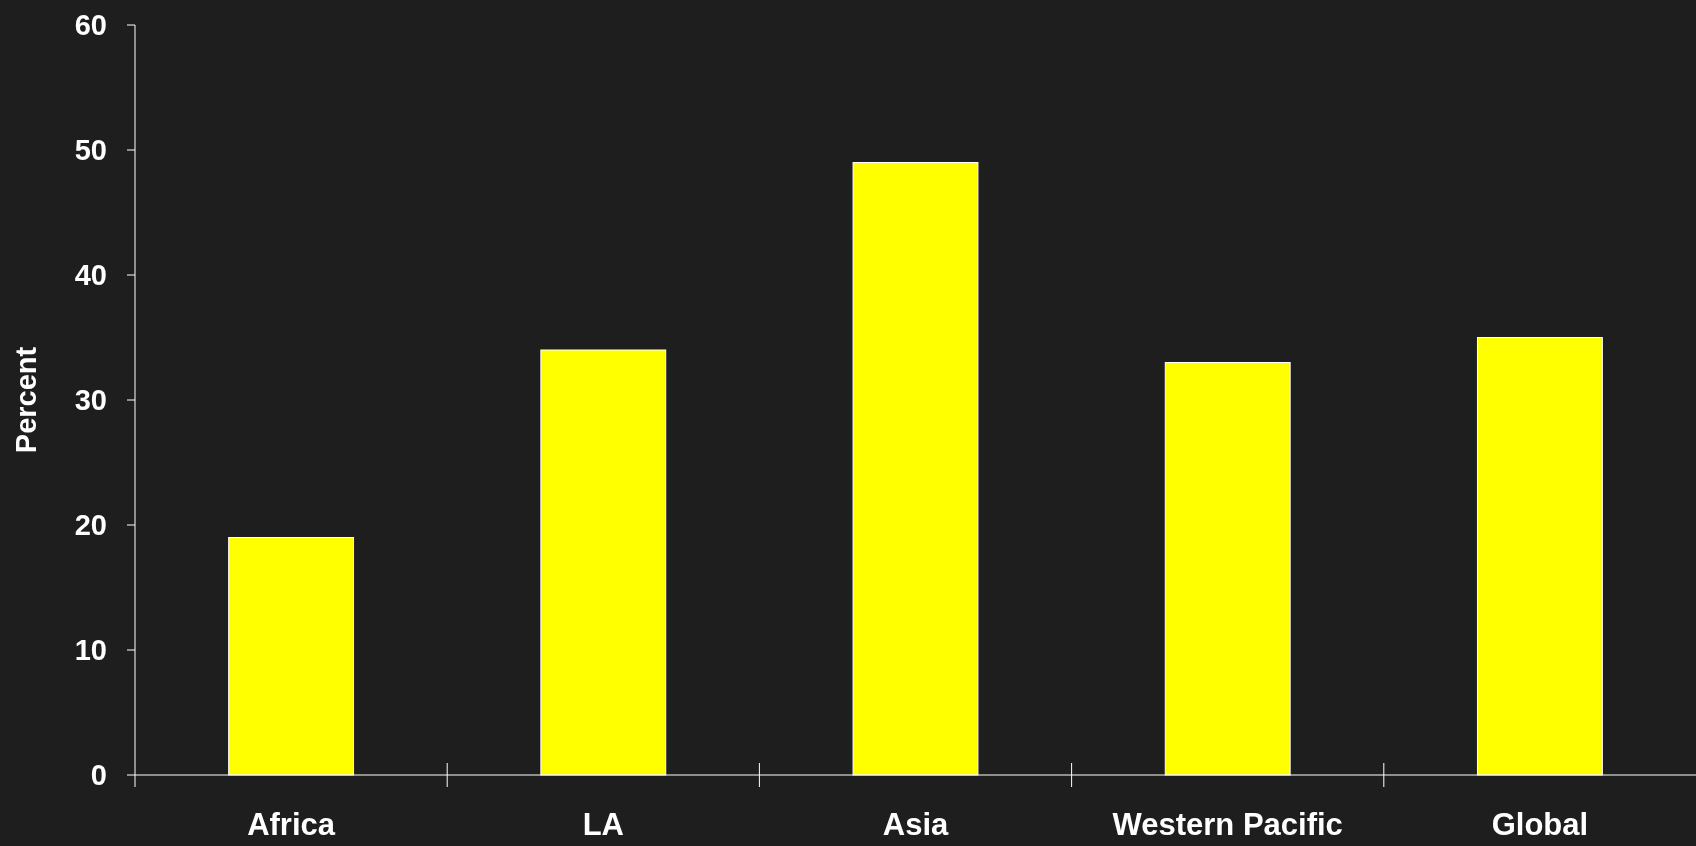 This screenshot has height=846, width=1696. I want to click on x-tick-label: Asia, so click(915, 824).